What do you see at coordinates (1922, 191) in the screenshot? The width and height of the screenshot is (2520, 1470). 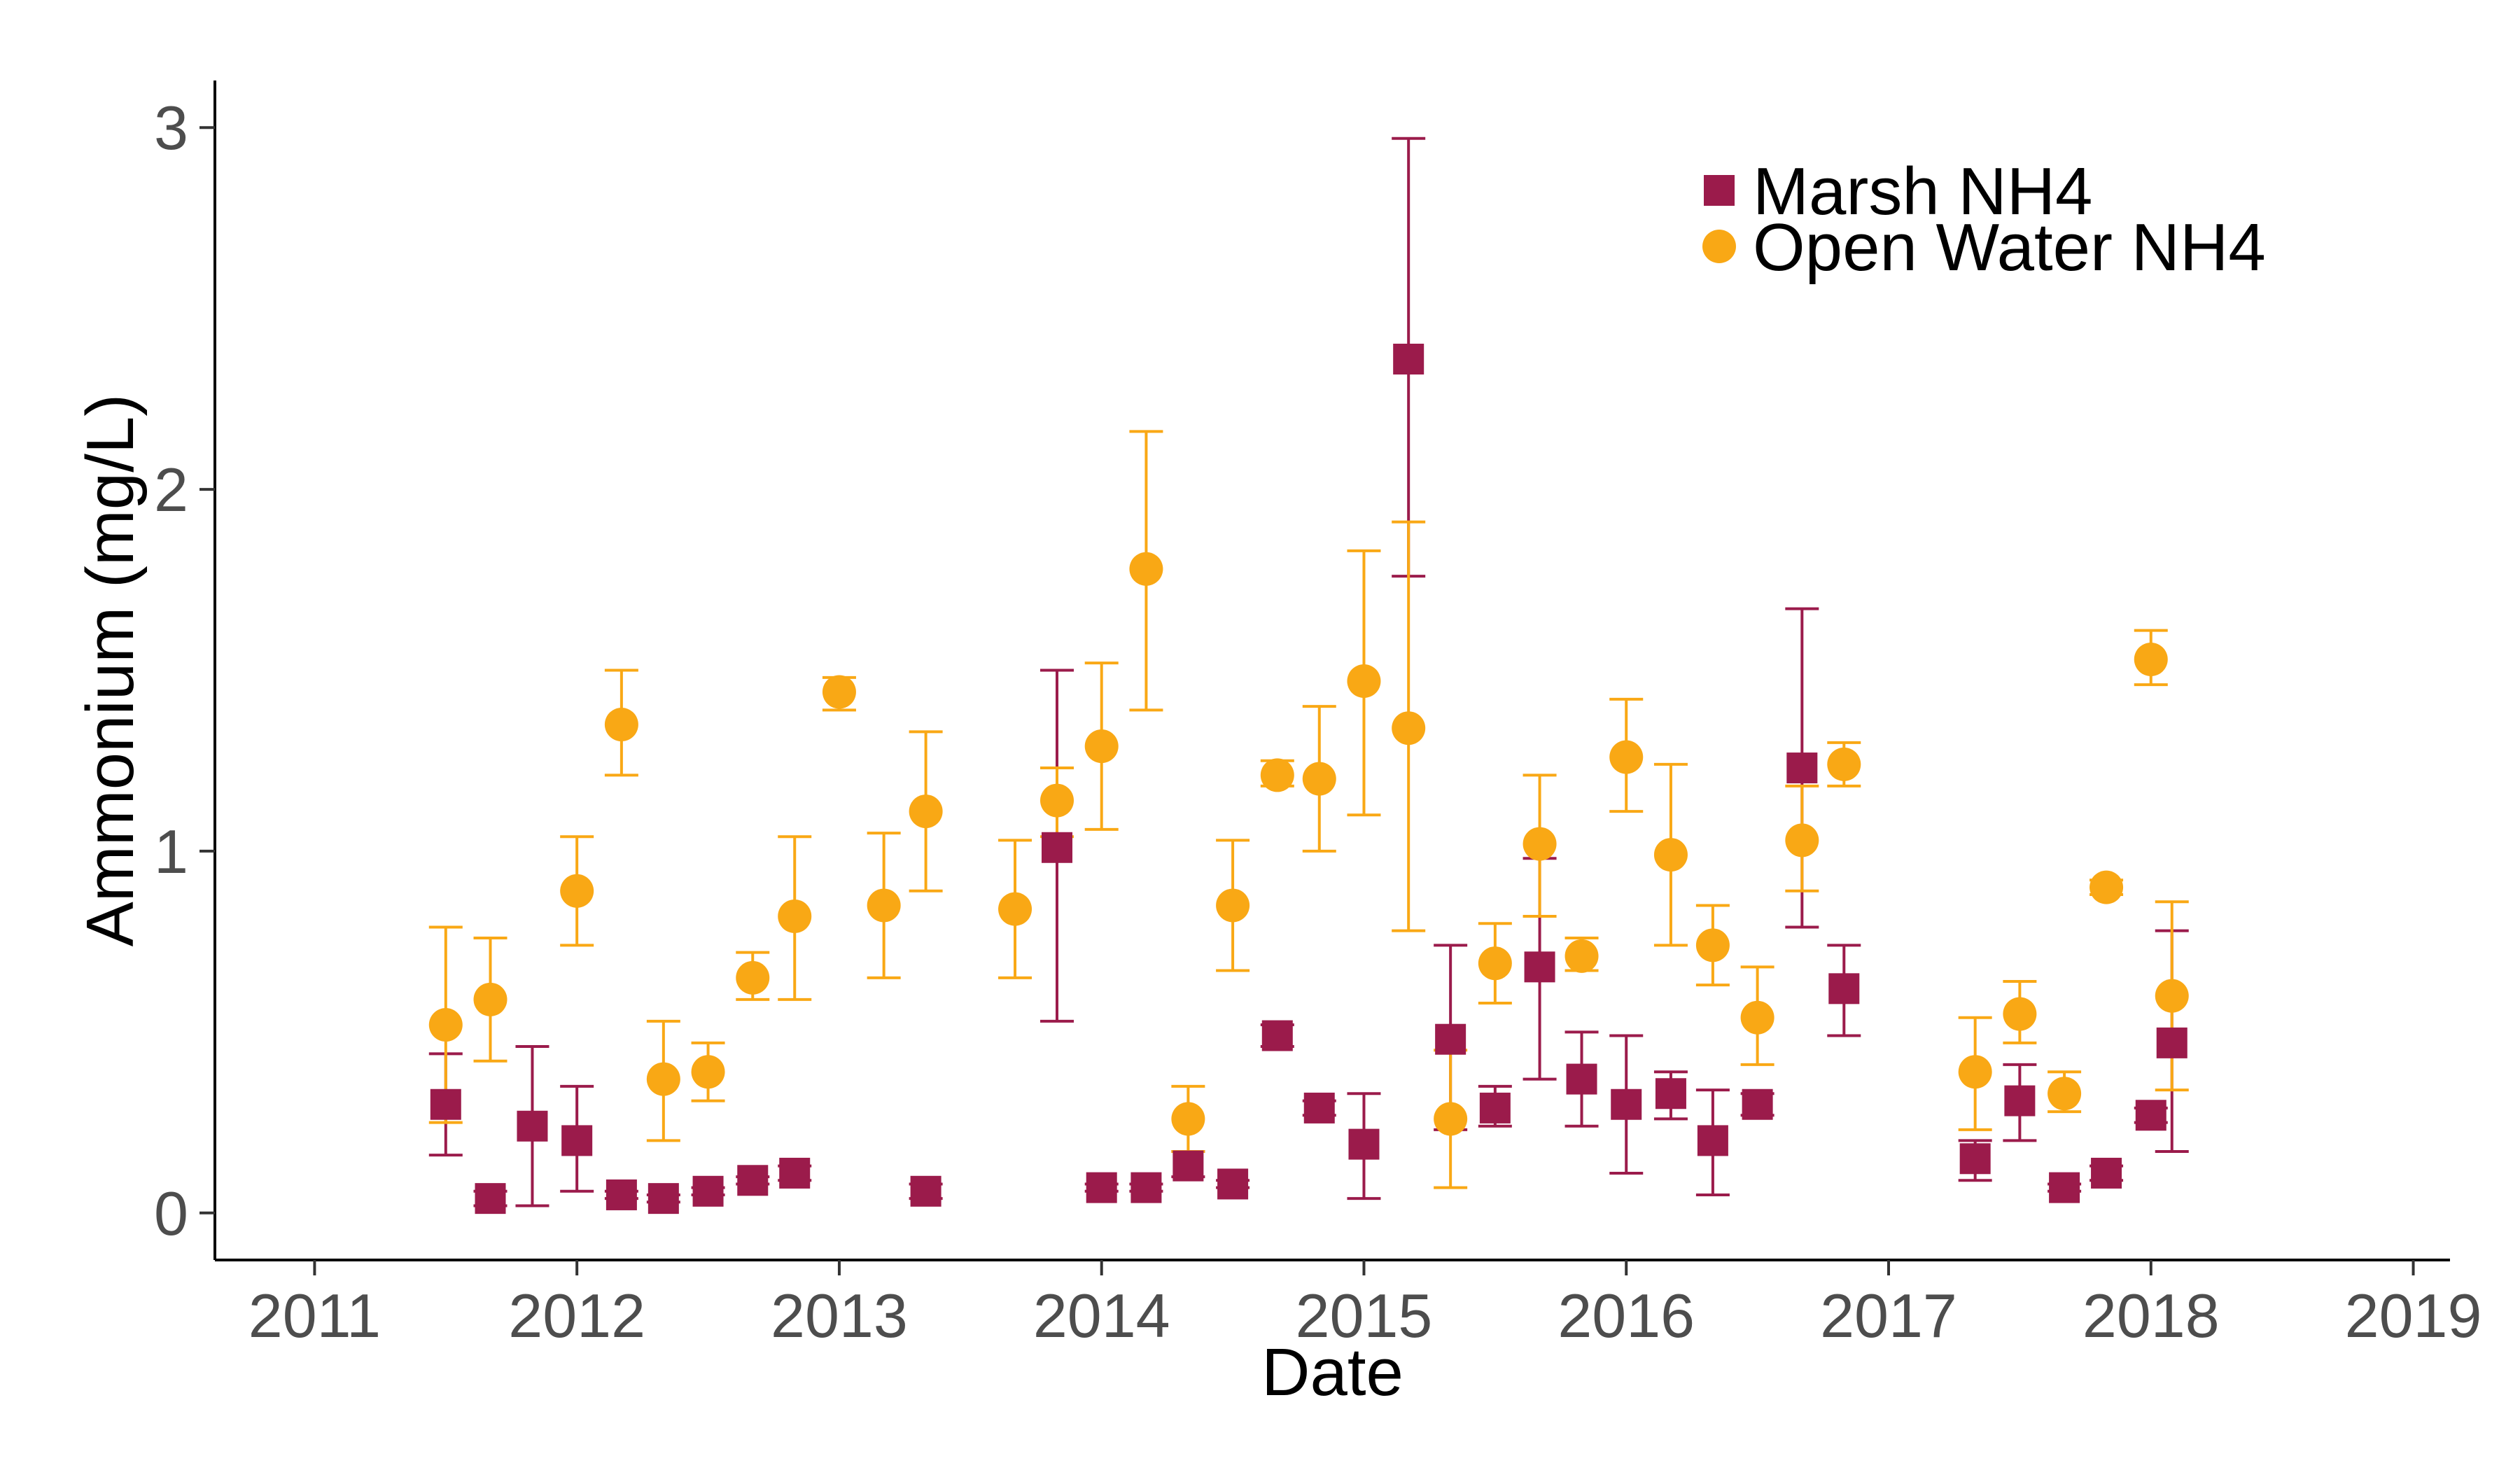 I see `legend-marsh-label: Marsh NH4` at bounding box center [1922, 191].